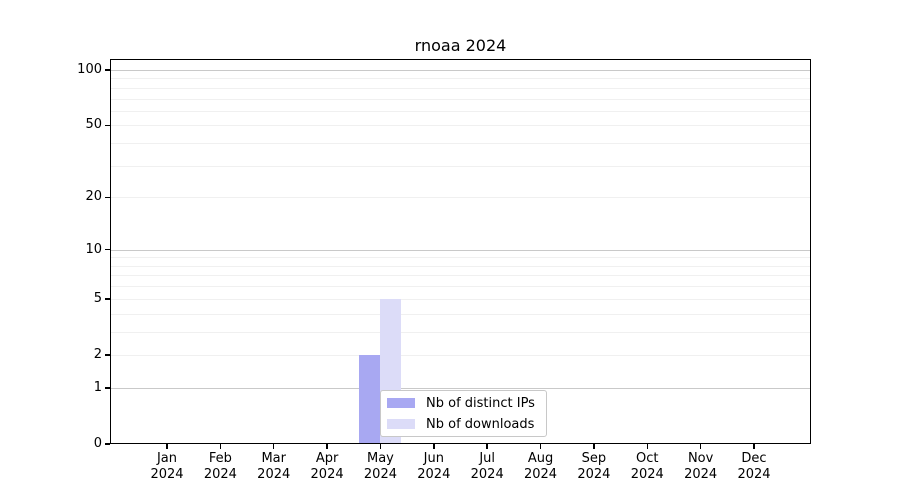 This screenshot has height=500, width=900. What do you see at coordinates (97, 354) in the screenshot?
I see `y-tick-label: 2` at bounding box center [97, 354].